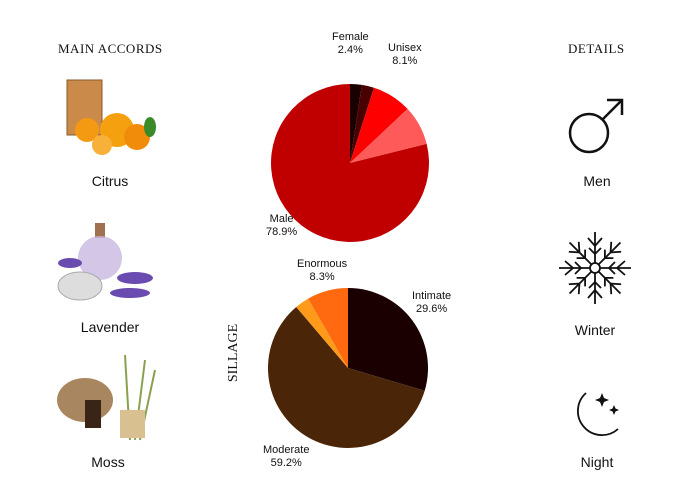  I want to click on pie-label-intimate: Intimate 29.6%, so click(432, 302).